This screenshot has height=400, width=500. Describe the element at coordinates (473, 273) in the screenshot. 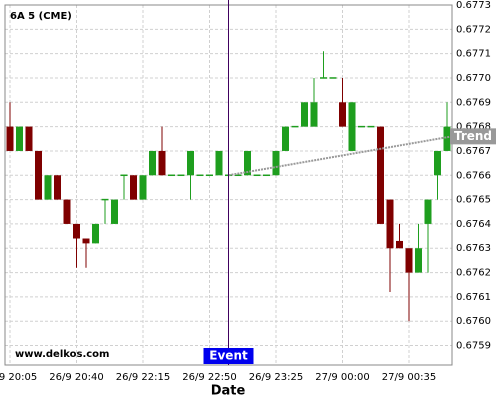

I see `y-tick-label: 0.6762` at that location.